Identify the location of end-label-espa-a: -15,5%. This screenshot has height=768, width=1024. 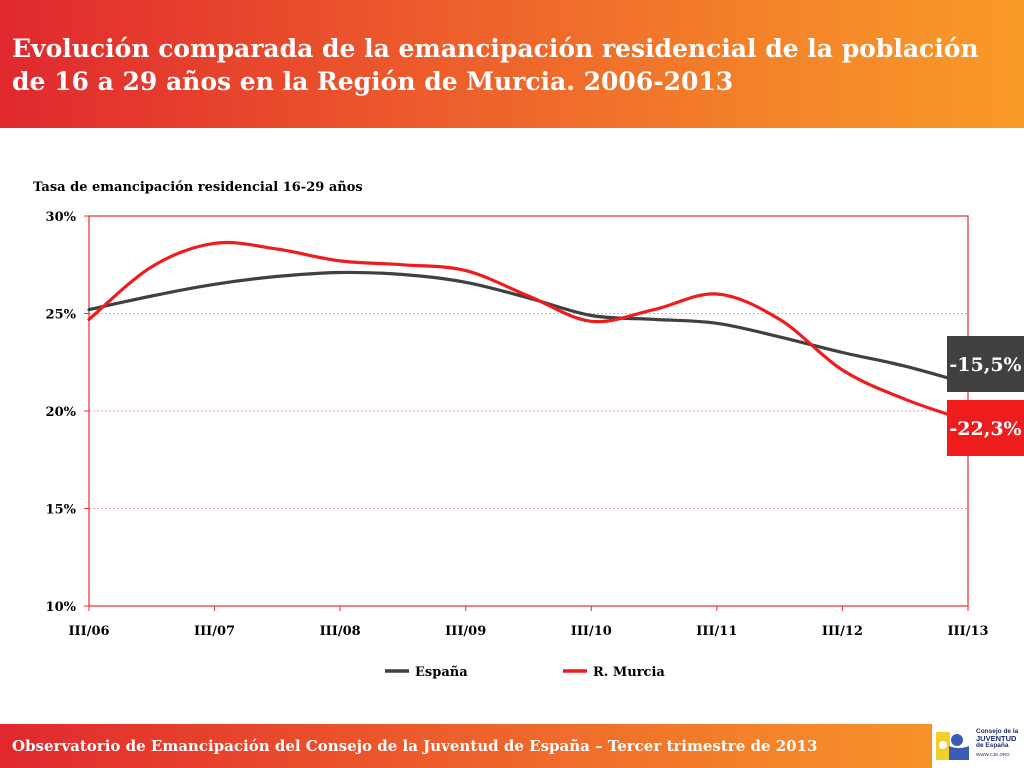
(985, 365).